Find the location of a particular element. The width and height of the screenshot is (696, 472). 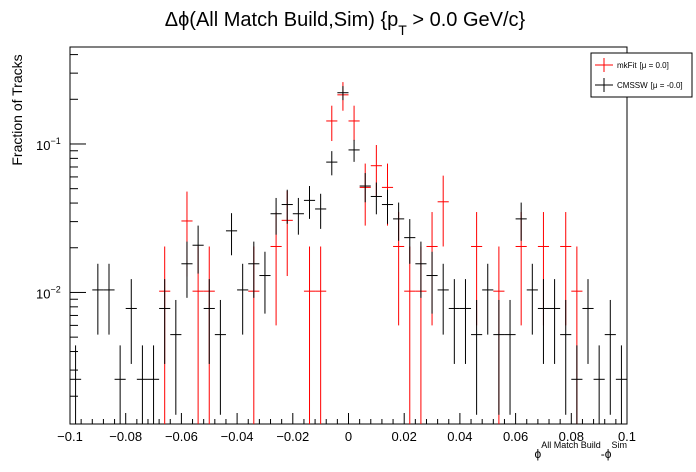

x-tick-label: 0.02 is located at coordinates (404, 436).